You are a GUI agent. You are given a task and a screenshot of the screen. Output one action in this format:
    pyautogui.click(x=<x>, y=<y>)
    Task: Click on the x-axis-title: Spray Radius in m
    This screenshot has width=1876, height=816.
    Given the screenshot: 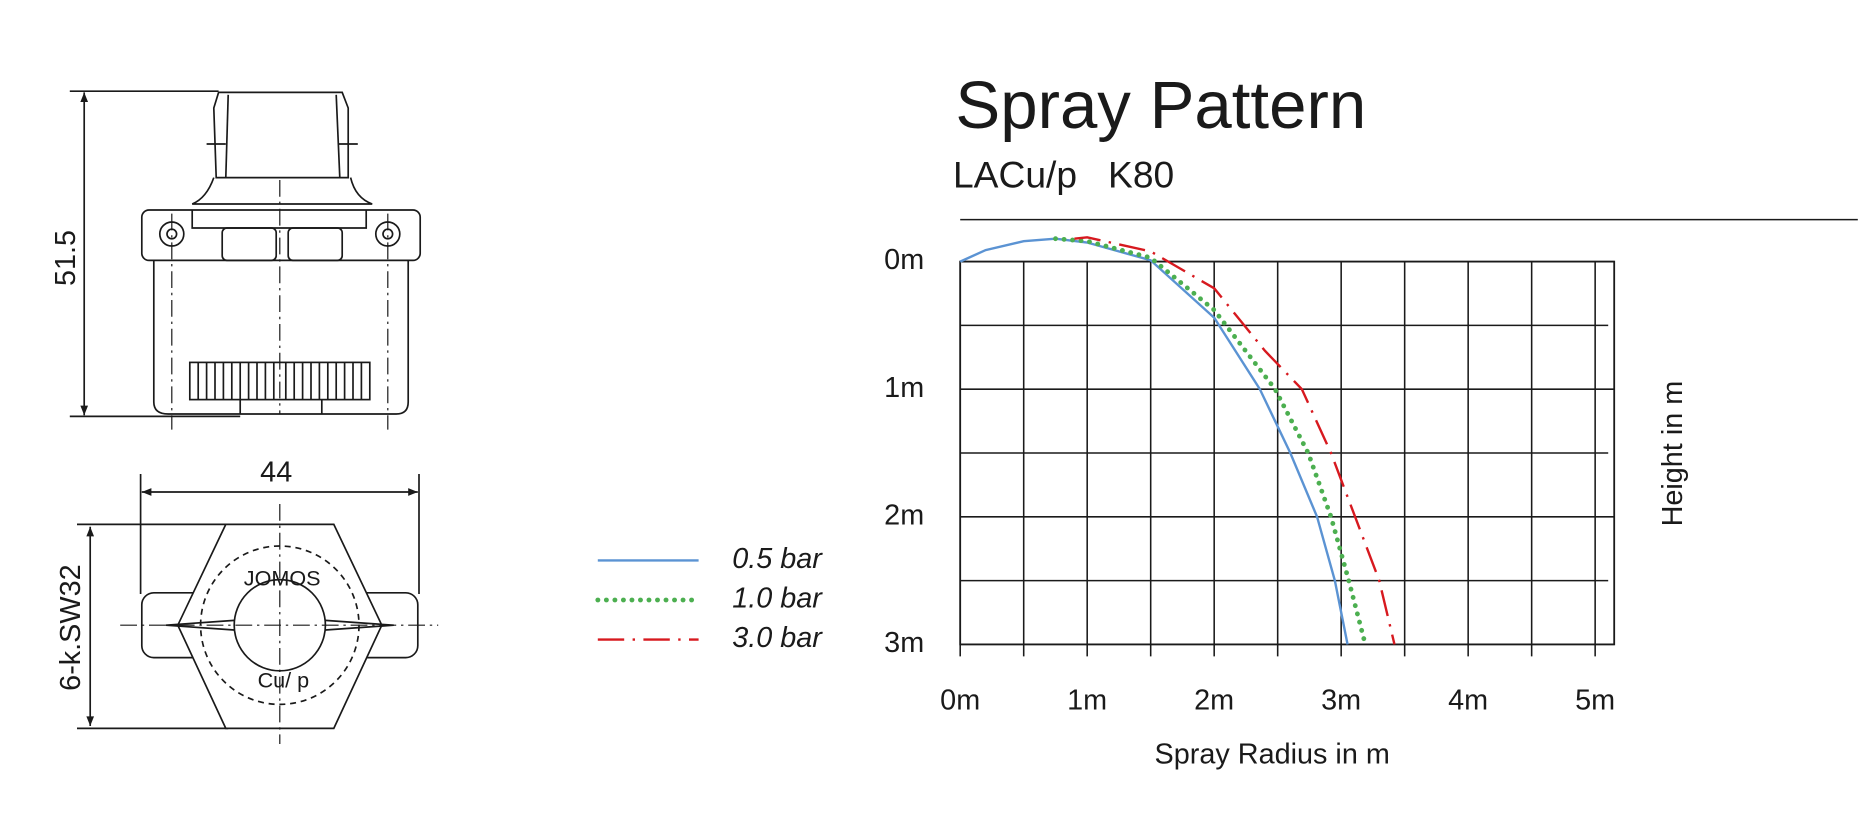 What is the action you would take?
    pyautogui.click(x=1272, y=755)
    